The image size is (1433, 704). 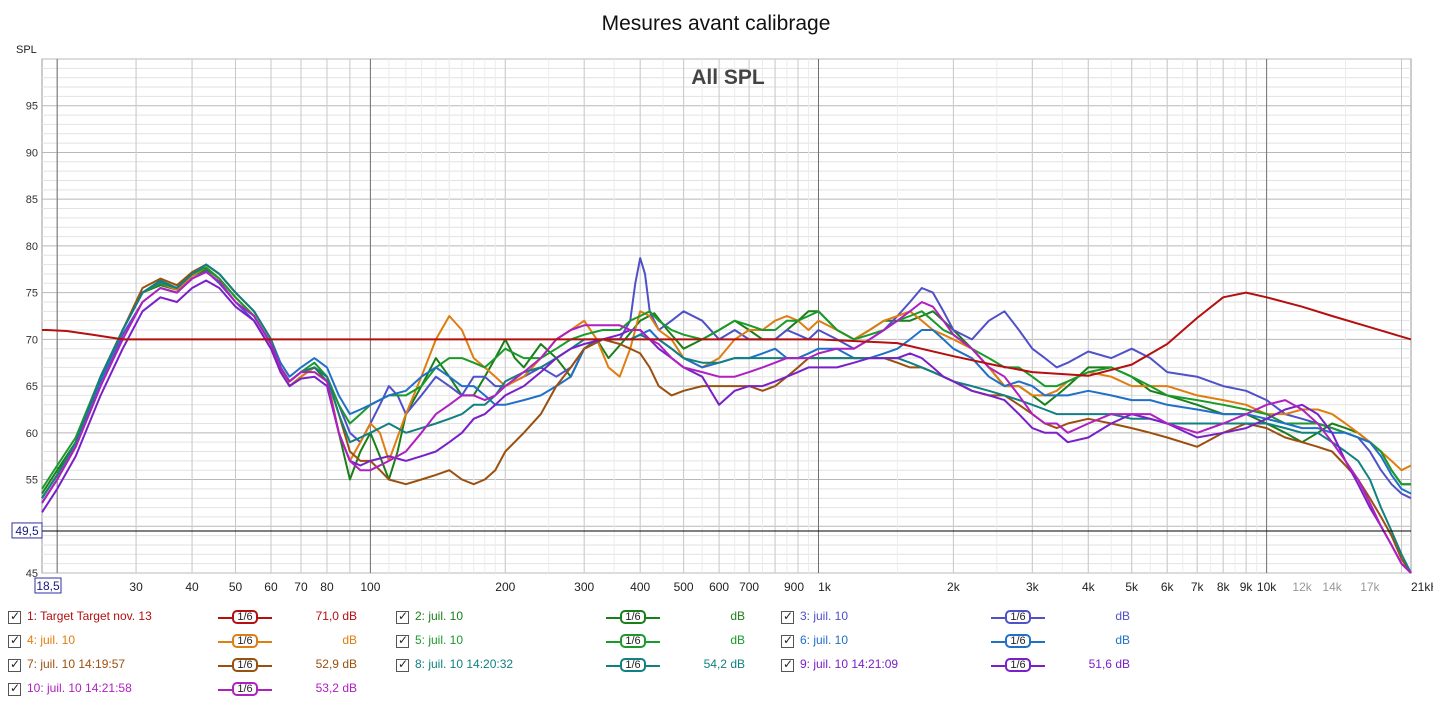 I want to click on y-tick-label: 55, so click(x=32, y=481).